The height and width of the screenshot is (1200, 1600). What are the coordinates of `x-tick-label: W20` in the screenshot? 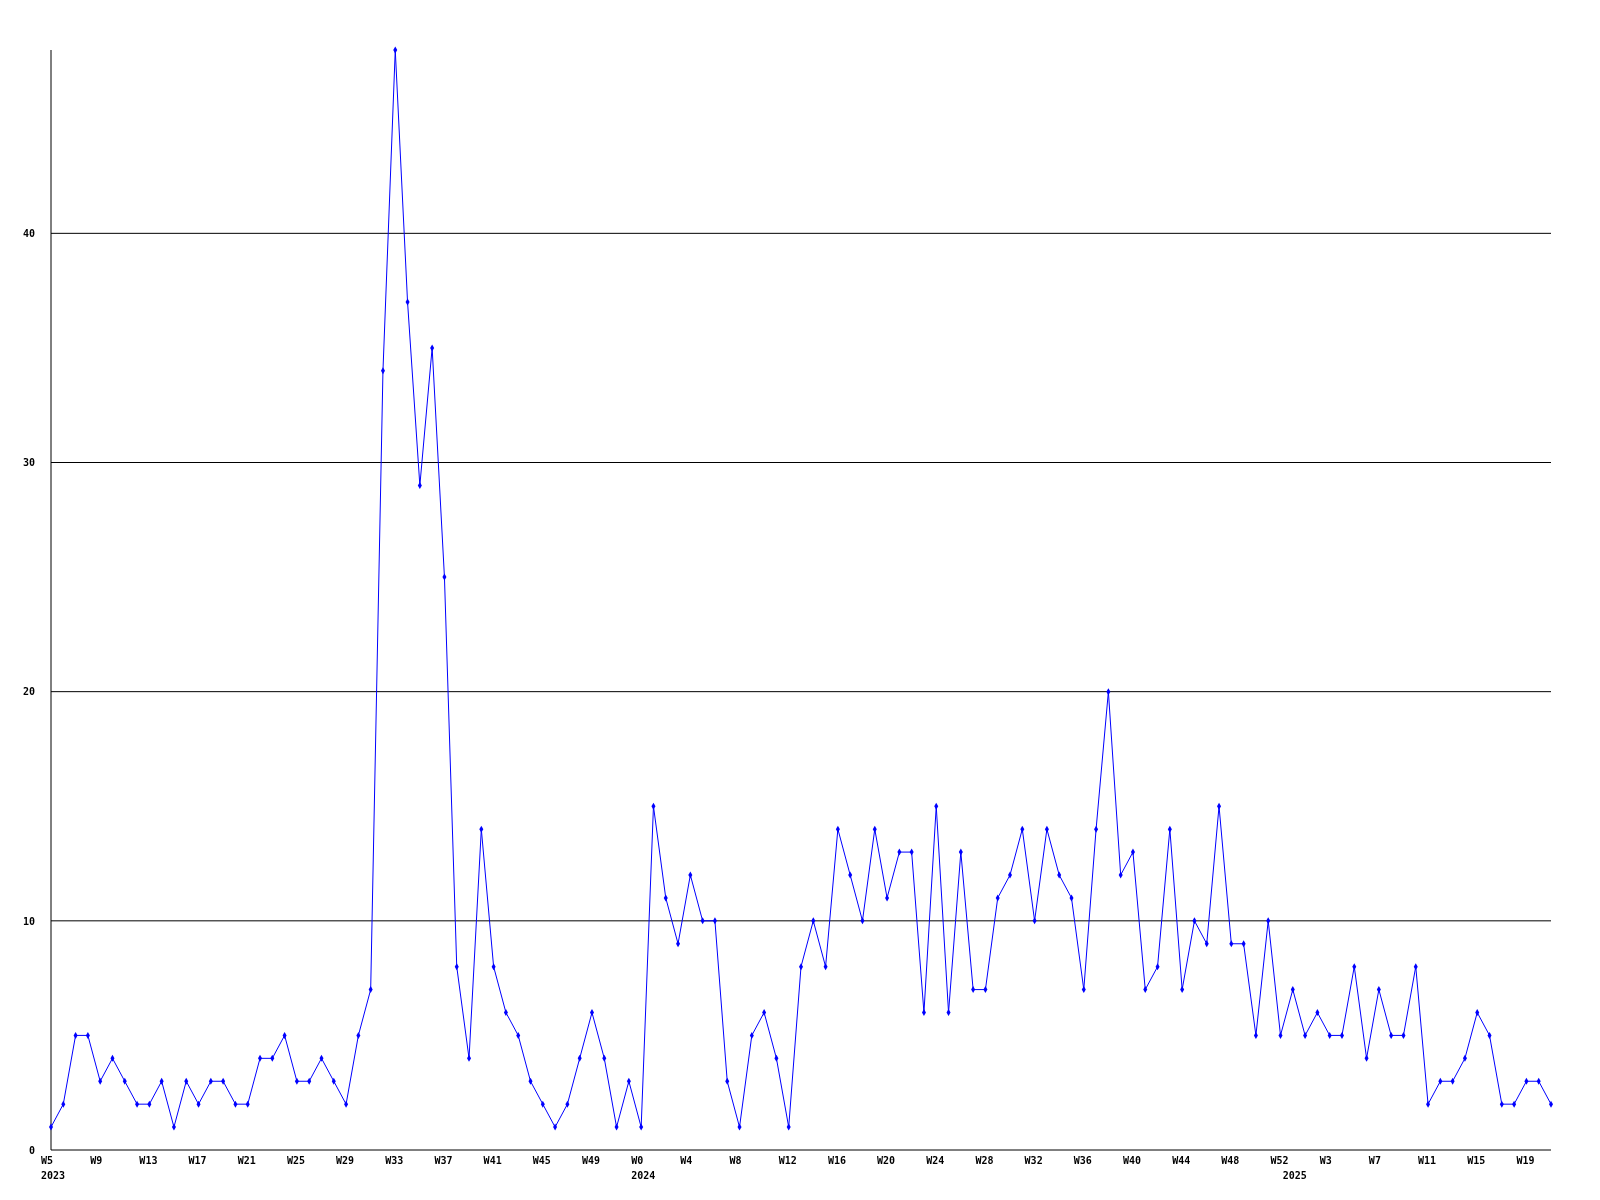 It's located at (886, 1160).